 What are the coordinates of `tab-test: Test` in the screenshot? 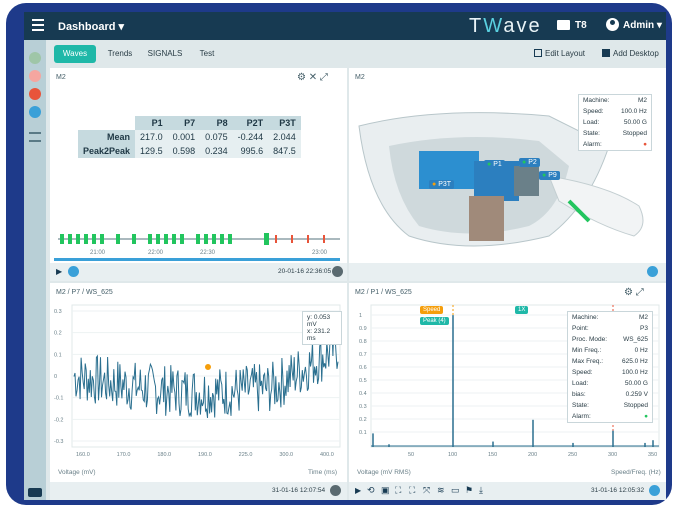 It's located at (207, 53).